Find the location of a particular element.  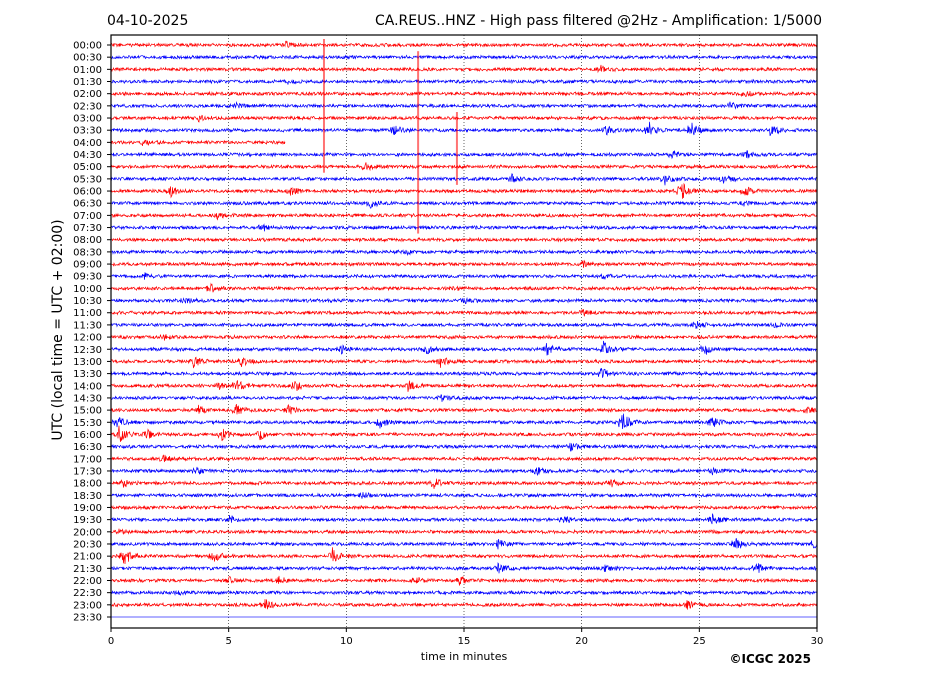

x-tick-label: 30 is located at coordinates (817, 641).